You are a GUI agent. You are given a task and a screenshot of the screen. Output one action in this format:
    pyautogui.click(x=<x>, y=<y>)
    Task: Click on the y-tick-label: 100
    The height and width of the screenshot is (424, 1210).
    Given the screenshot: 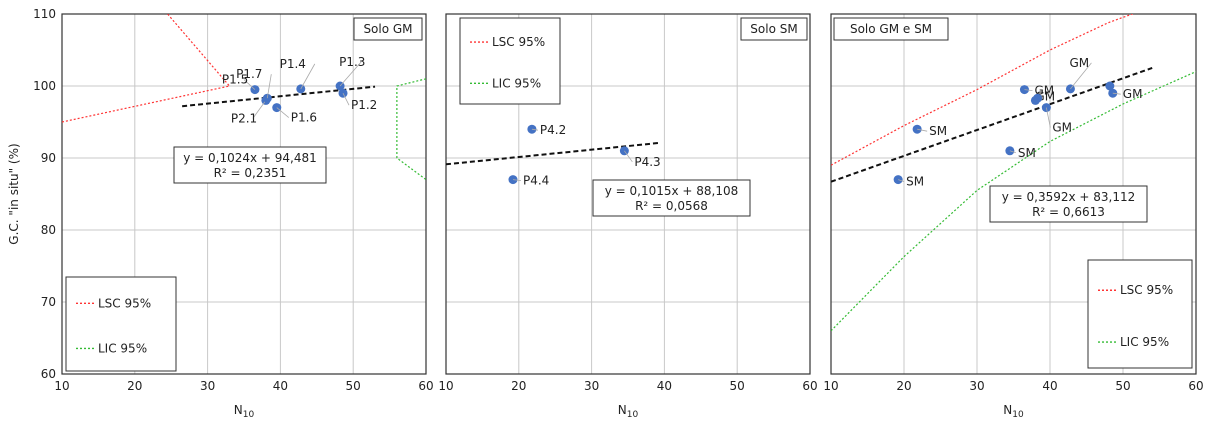 What is the action you would take?
    pyautogui.click(x=44, y=86)
    